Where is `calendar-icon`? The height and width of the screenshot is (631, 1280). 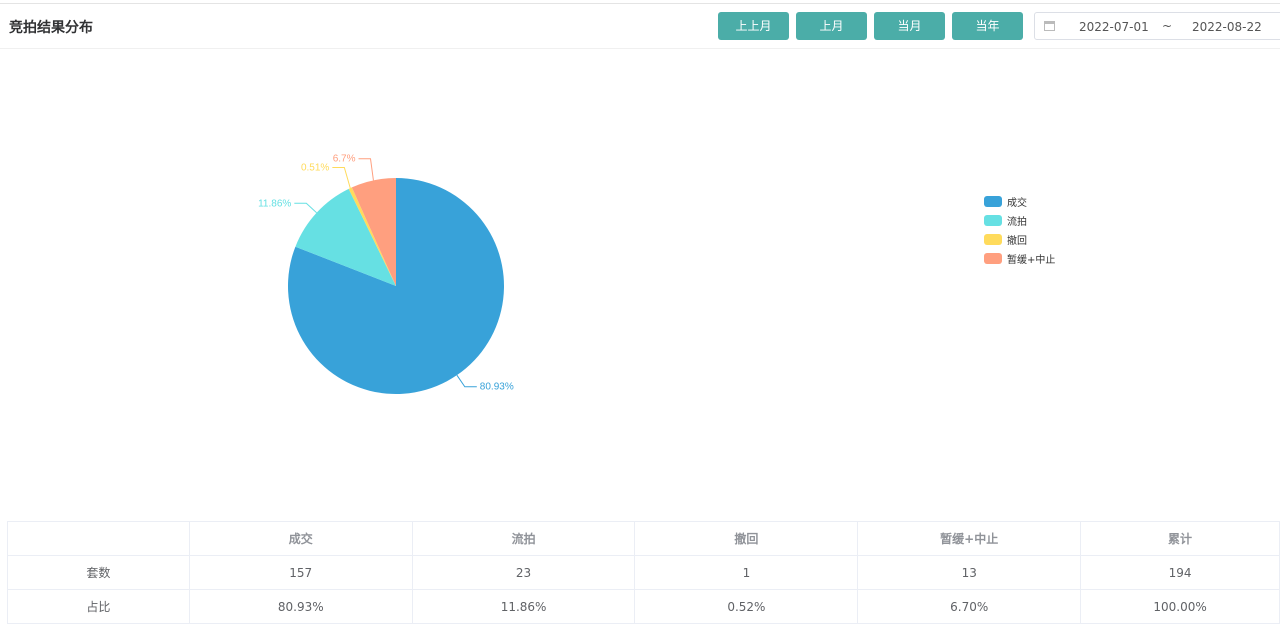 calendar-icon is located at coordinates (1049, 26).